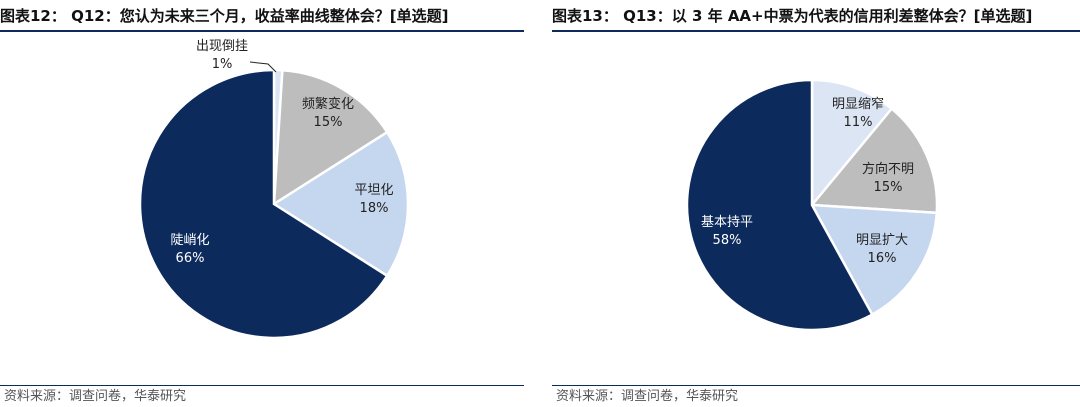 Image resolution: width=1080 pixels, height=407 pixels. Describe the element at coordinates (328, 104) in the screenshot. I see `slice-label: 频繁变化` at that location.